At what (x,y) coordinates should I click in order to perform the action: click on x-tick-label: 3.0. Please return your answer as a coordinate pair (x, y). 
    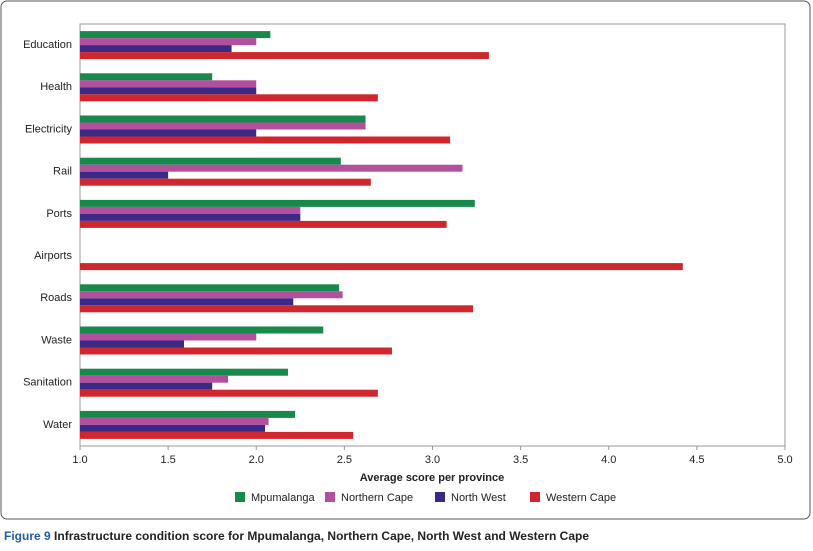
    Looking at the image, I should click on (432, 460).